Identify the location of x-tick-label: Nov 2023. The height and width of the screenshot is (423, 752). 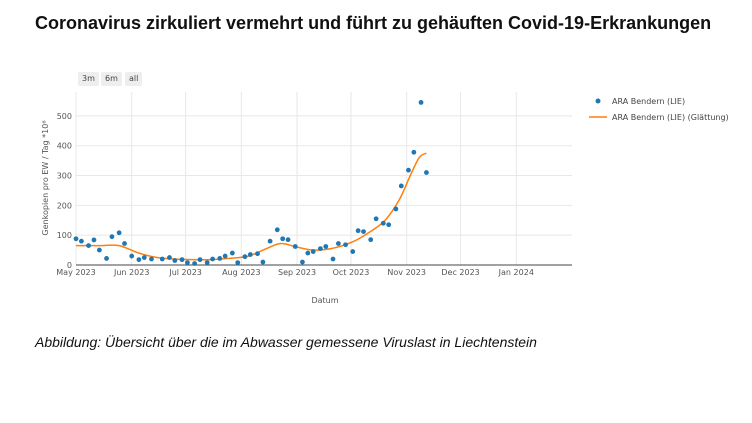
(406, 272).